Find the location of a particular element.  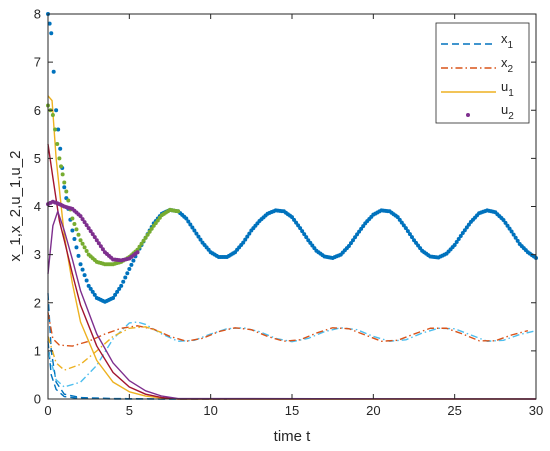

legend-marker is located at coordinates (468, 115).